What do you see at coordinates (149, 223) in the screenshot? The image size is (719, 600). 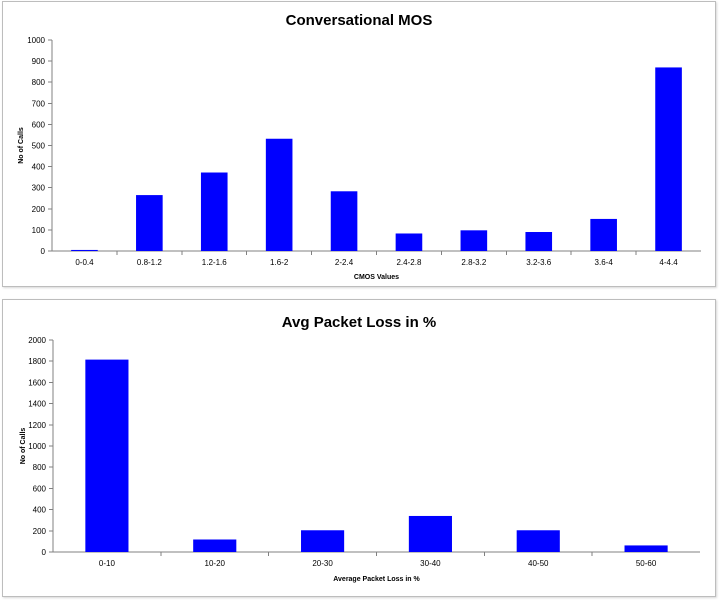 I see `bar-0.8-1.2` at bounding box center [149, 223].